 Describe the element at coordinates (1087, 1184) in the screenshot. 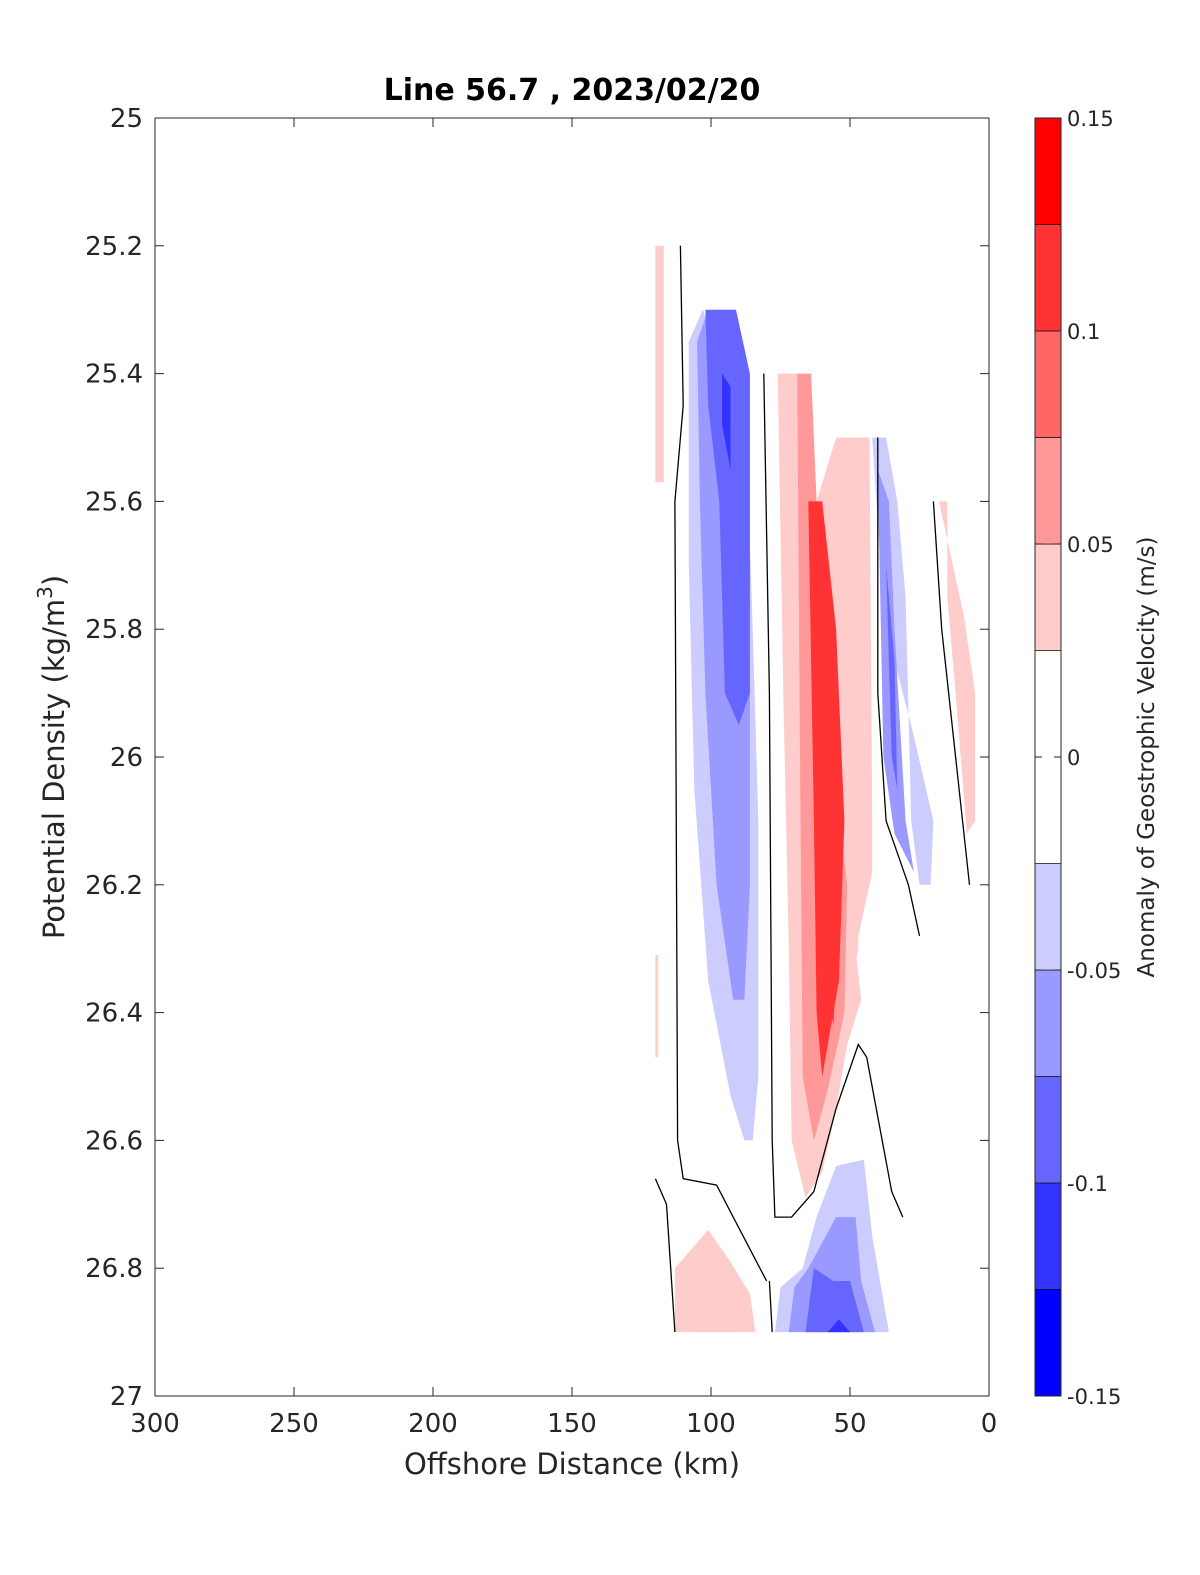

I see `colorbar-tick-label-5: -0.1` at that location.